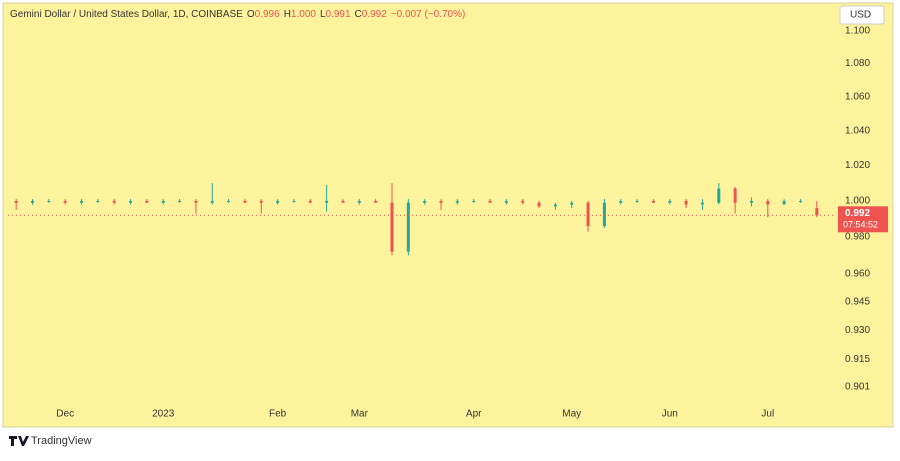 Image resolution: width=900 pixels, height=461 pixels. Describe the element at coordinates (857, 97) in the screenshot. I see `y-tick-label: 1.060` at that location.